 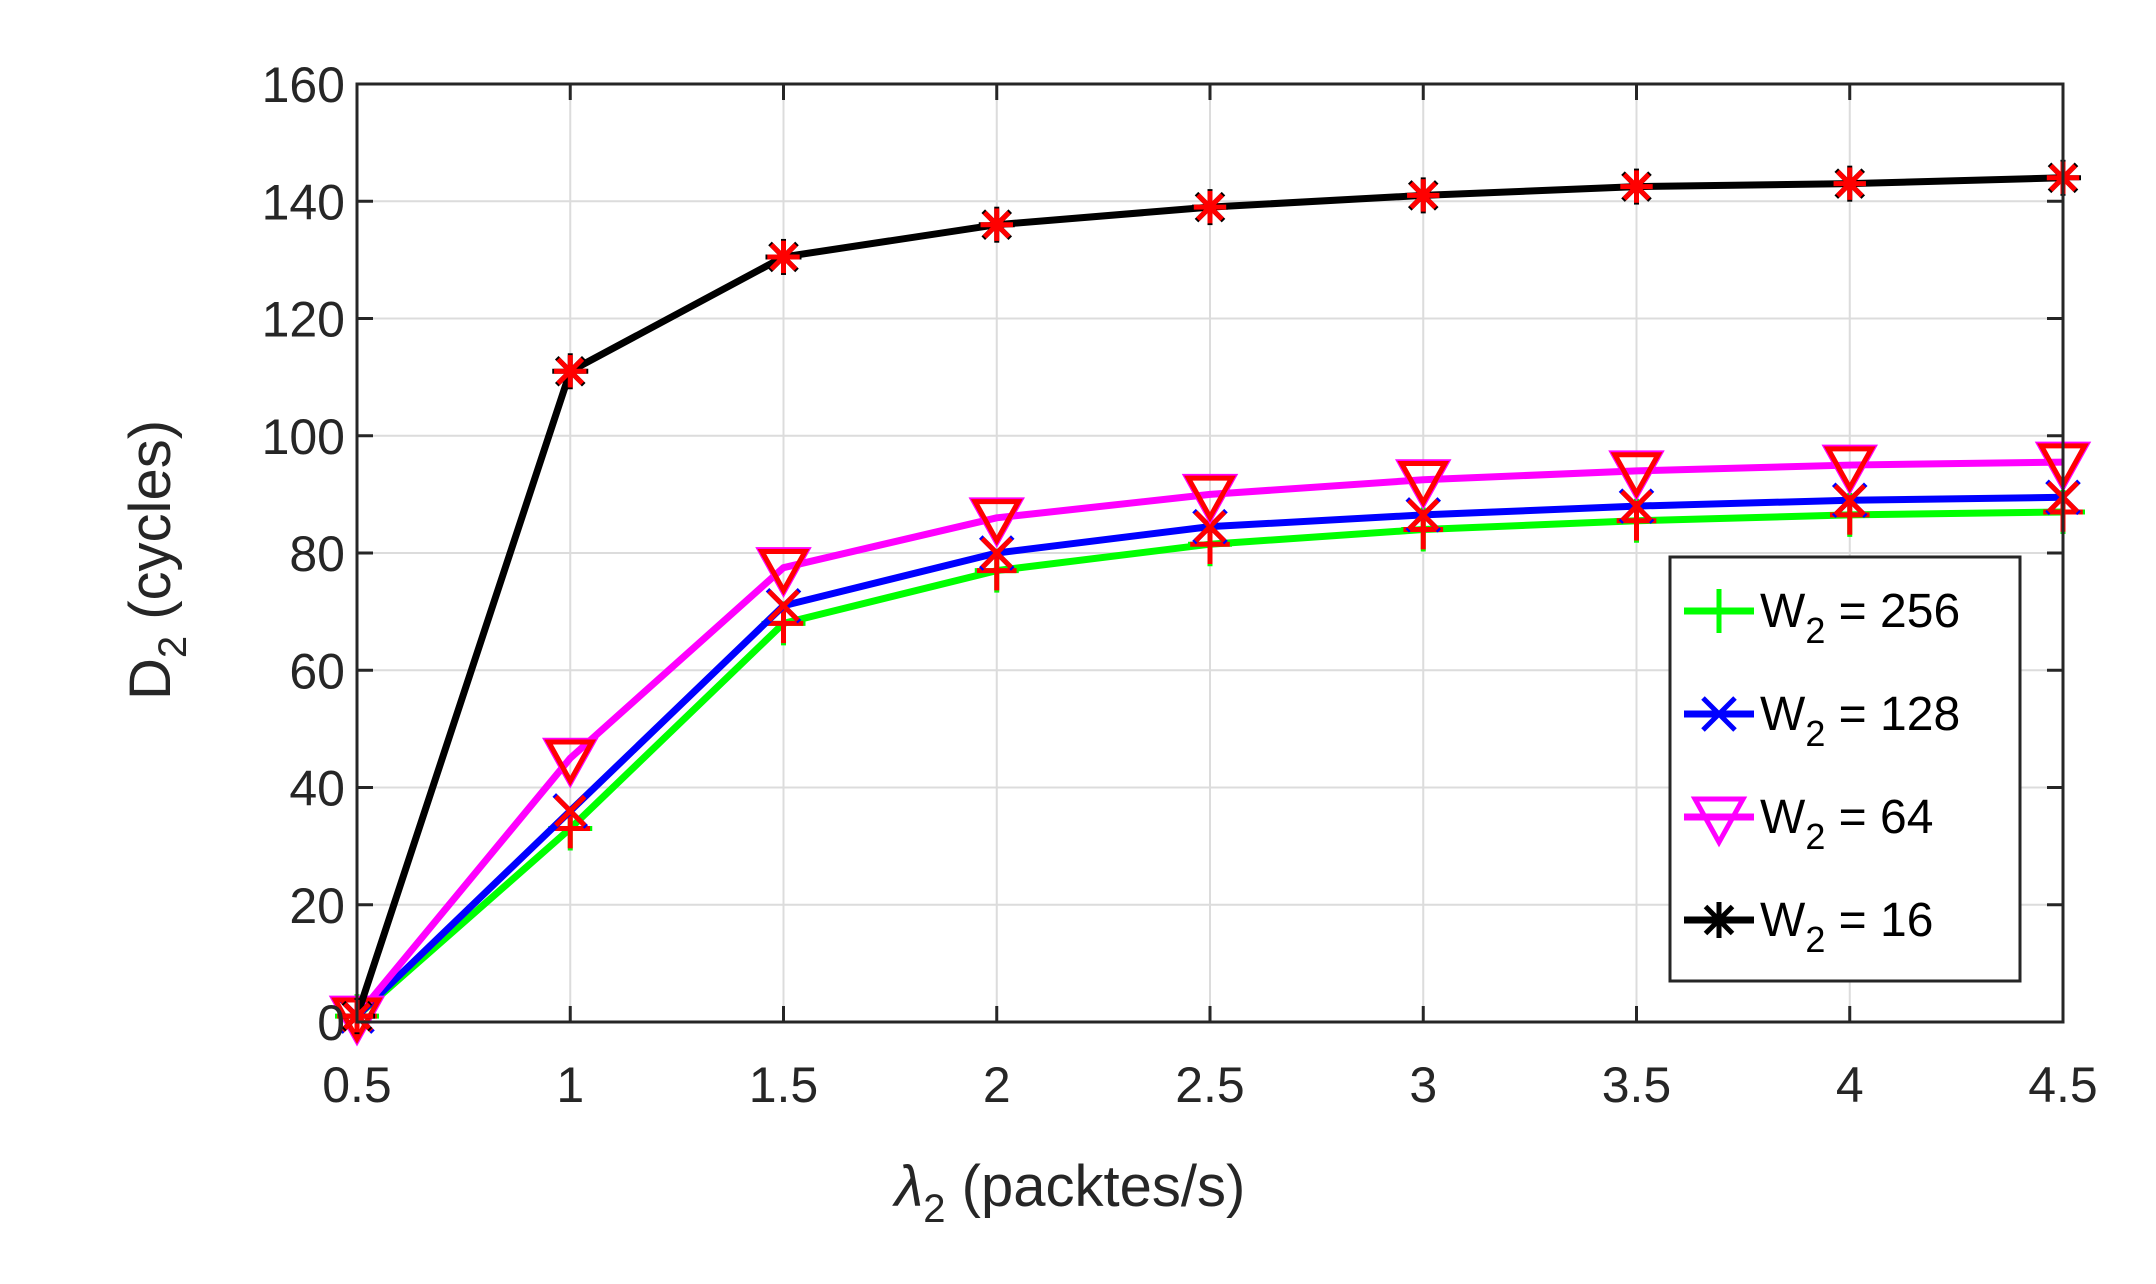 I want to click on x-tick-label: 4.5, so click(x=2063, y=1085).